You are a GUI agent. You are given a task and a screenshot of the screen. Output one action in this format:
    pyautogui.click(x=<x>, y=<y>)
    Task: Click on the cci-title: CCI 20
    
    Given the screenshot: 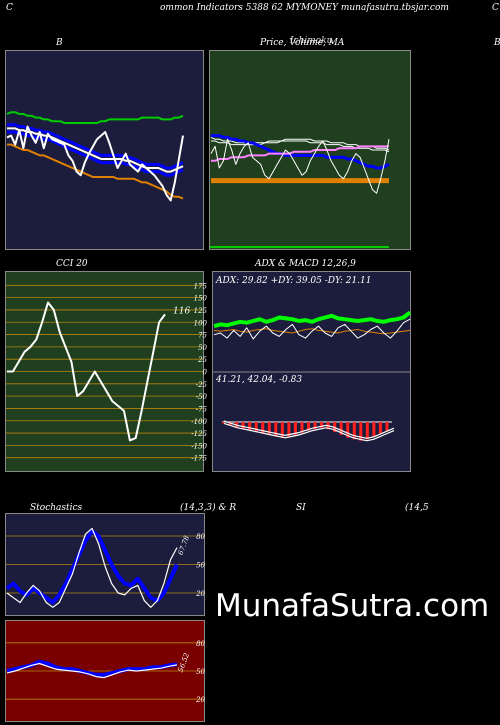 What is the action you would take?
    pyautogui.click(x=72, y=264)
    